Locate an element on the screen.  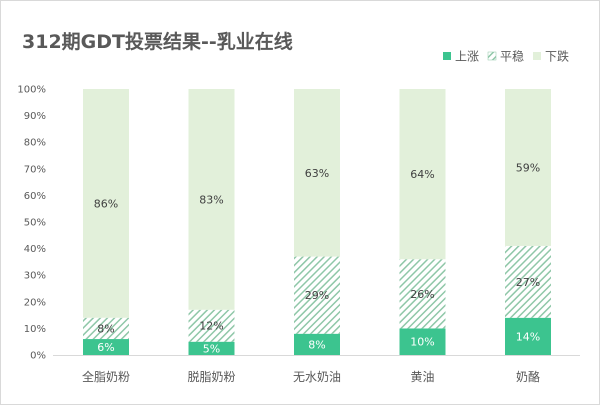
data-label: 83% is located at coordinates (211, 199).